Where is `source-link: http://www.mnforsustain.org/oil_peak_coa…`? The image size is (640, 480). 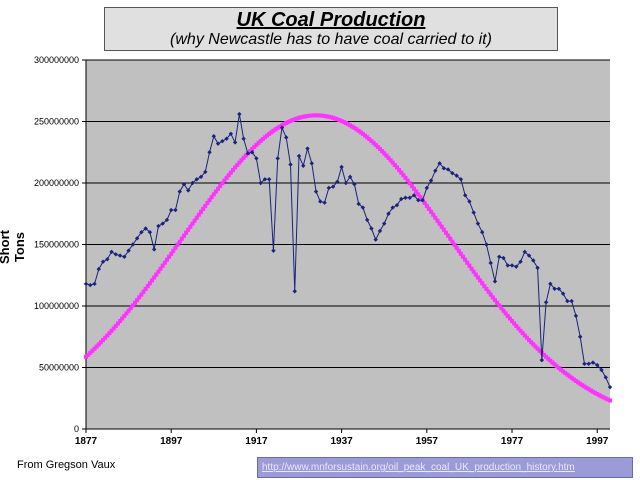 source-link: http://www.mnforsustain.org/oil_peak_coa… is located at coordinates (445, 467).